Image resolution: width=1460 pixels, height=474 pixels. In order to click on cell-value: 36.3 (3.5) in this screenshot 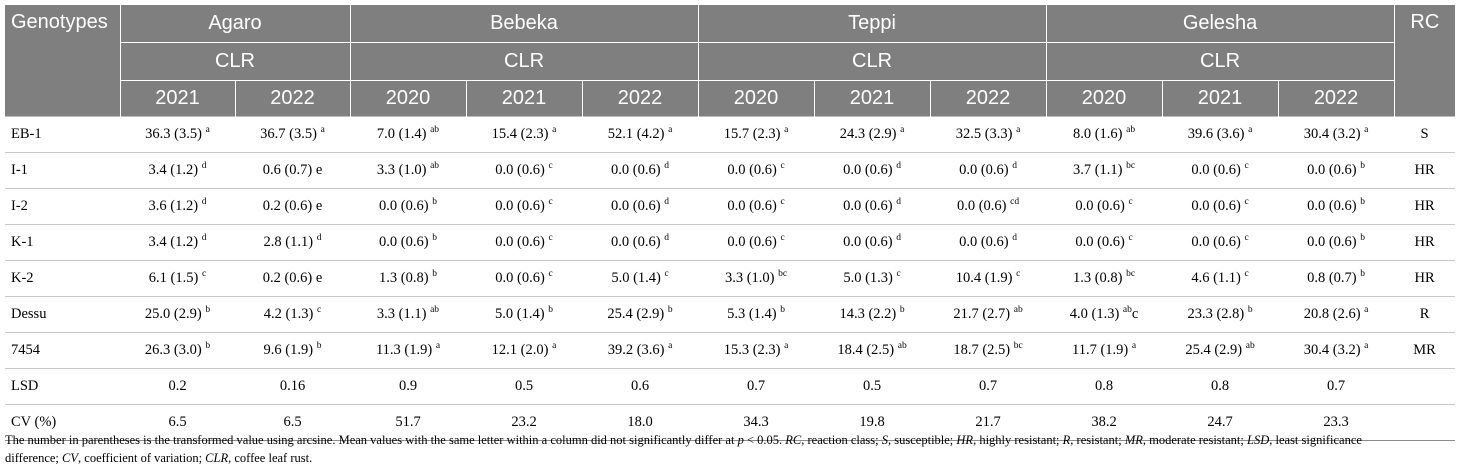, I will do `click(173, 134)`.